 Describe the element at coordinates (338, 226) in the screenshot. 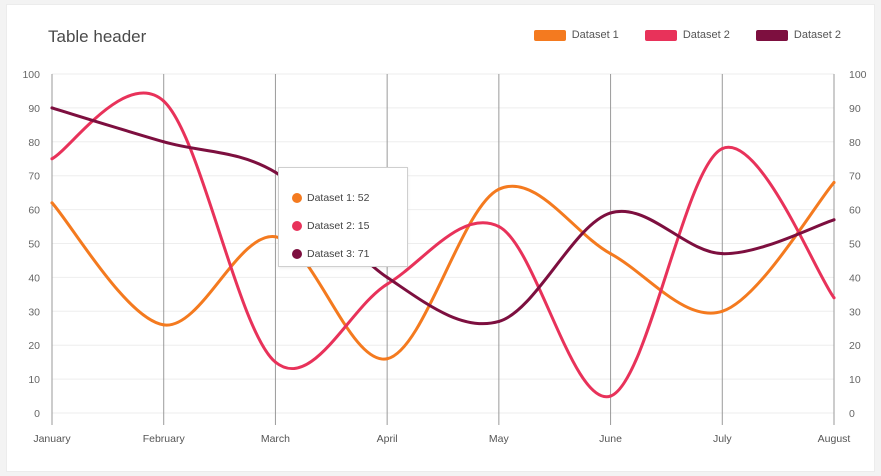

I see `tooltip-label: Dataset 2: 15` at that location.